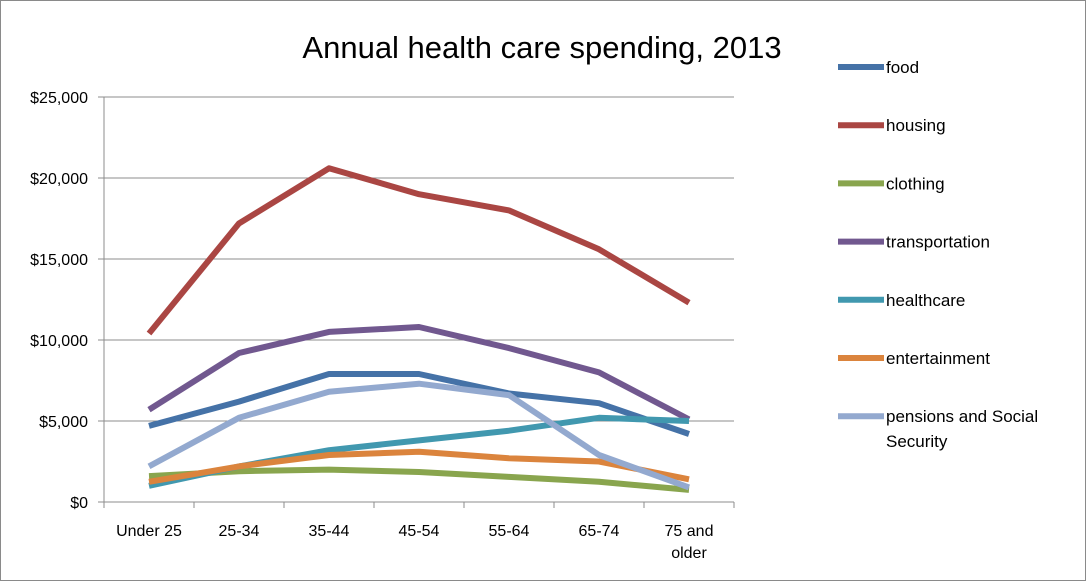 This screenshot has height=581, width=1086. I want to click on x-tick-label: 35-44, so click(329, 531).